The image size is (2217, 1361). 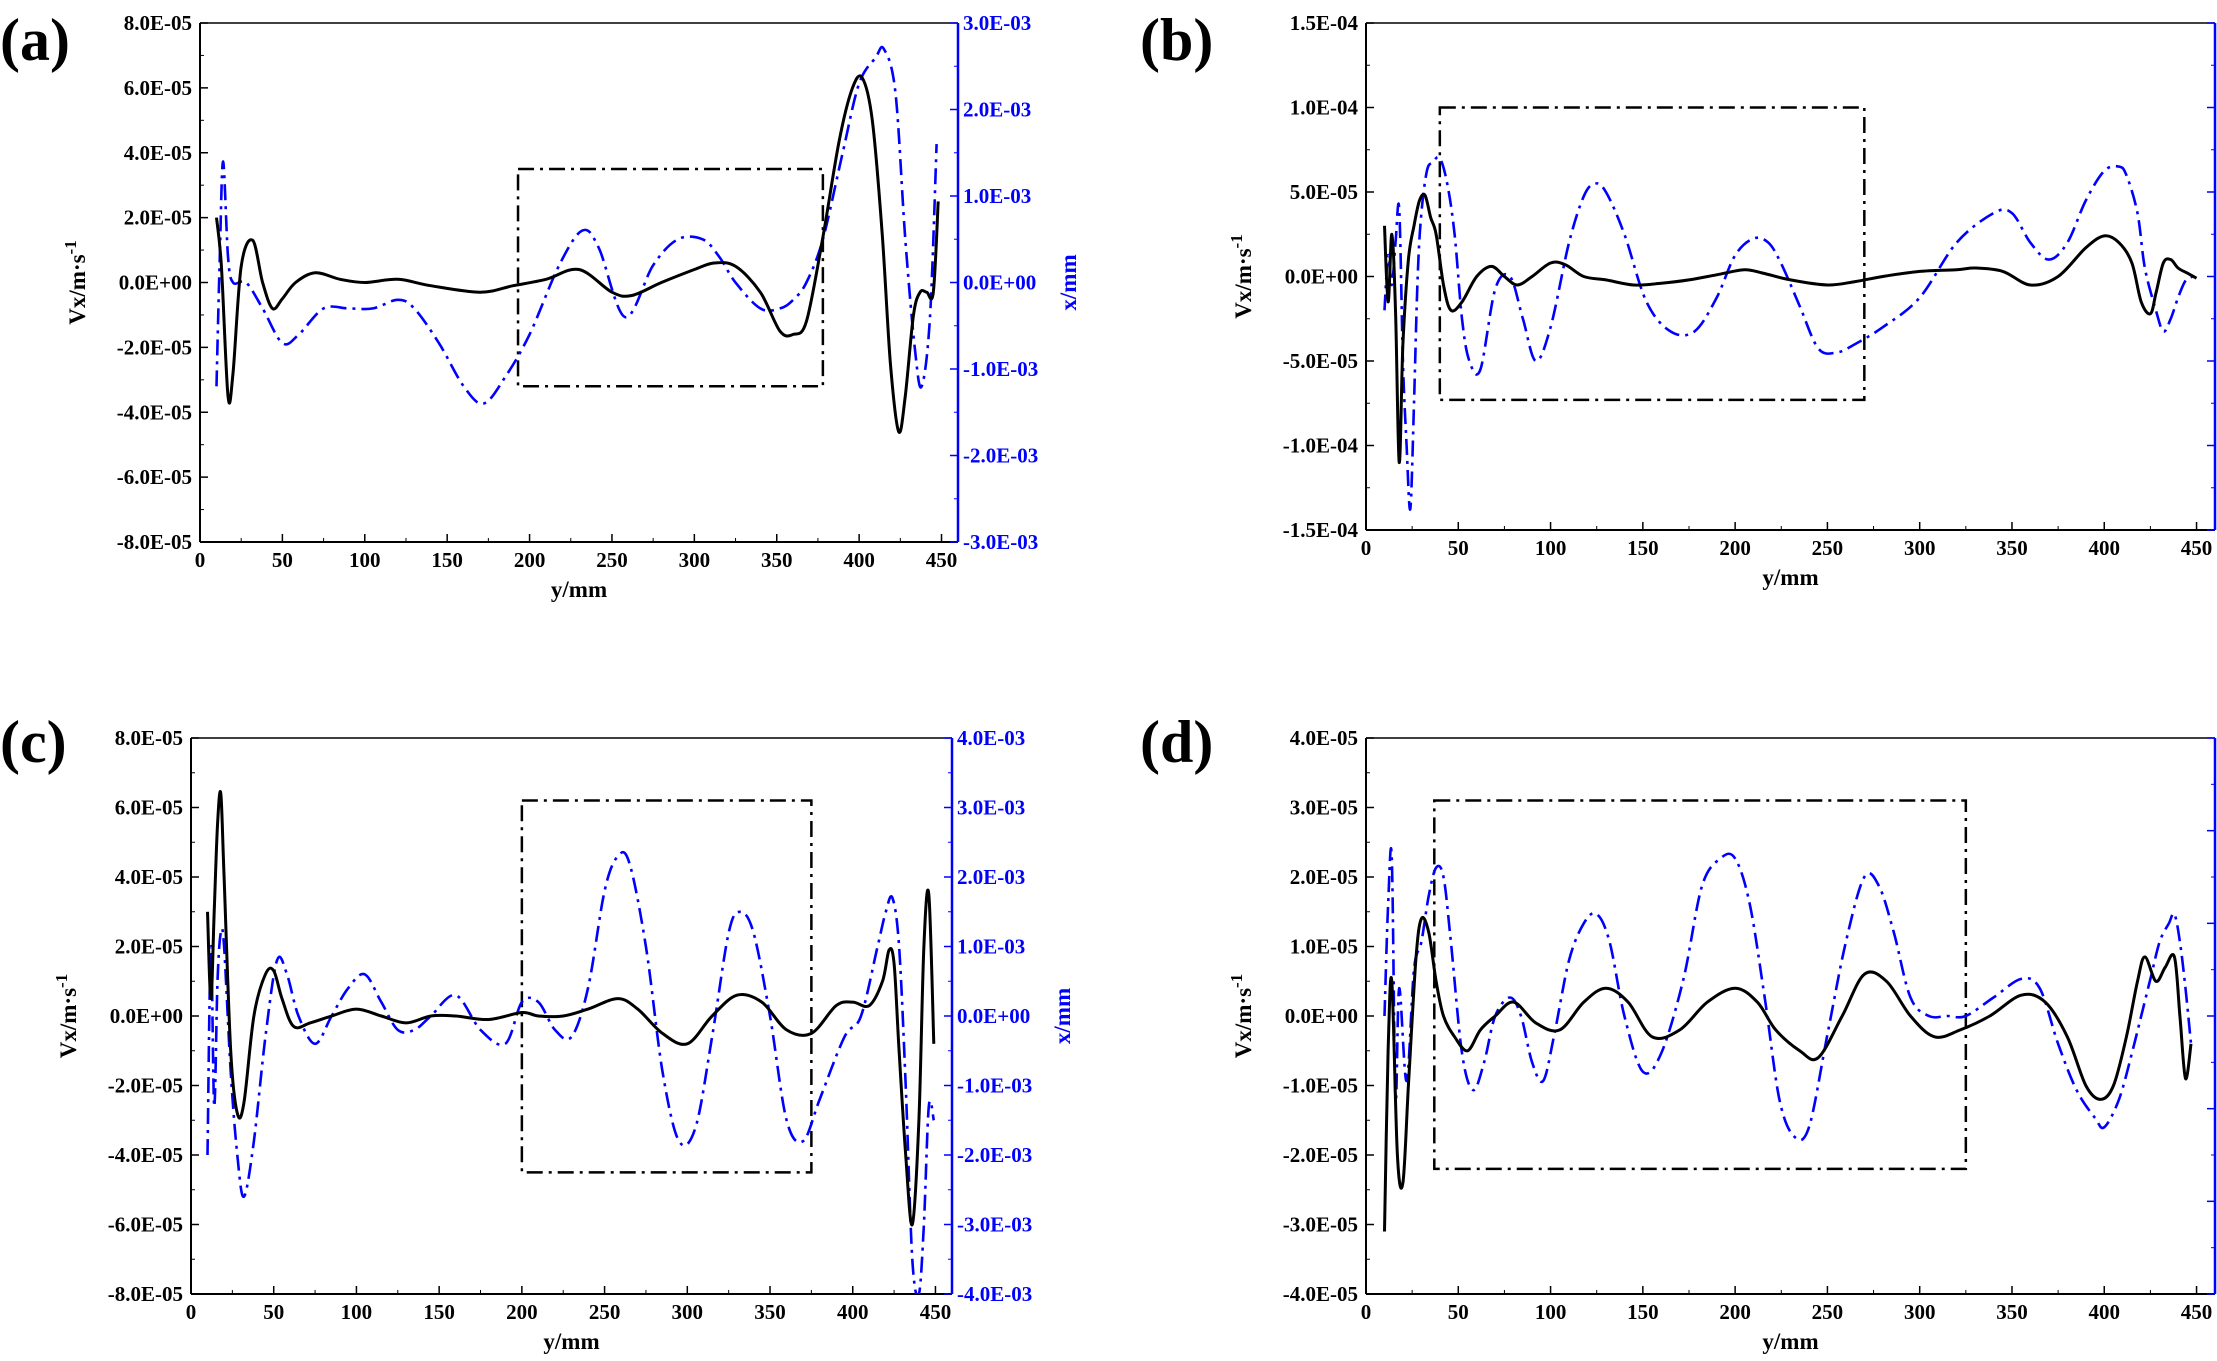 I want to click on panel-label: (c), so click(x=33, y=742).